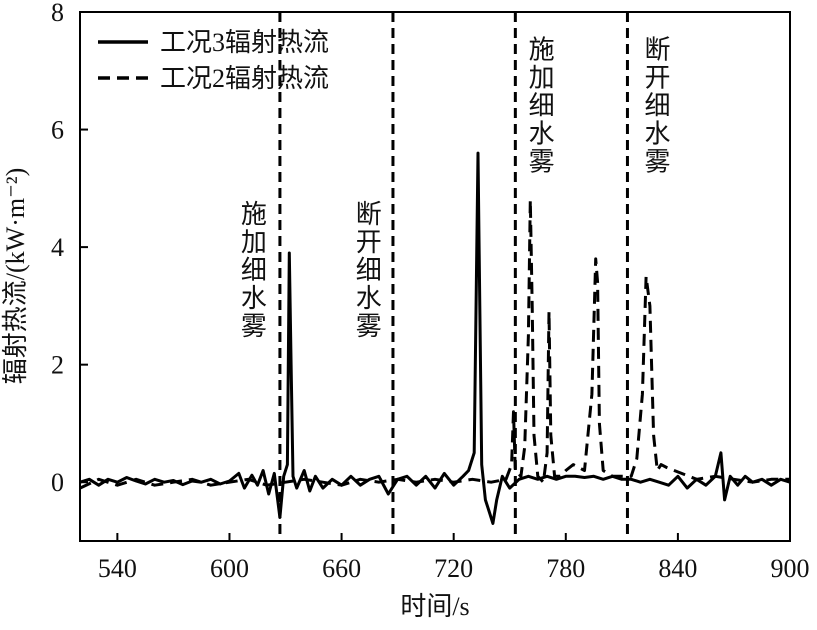  What do you see at coordinates (453, 568) in the screenshot?
I see `x-tick-label: 720` at bounding box center [453, 568].